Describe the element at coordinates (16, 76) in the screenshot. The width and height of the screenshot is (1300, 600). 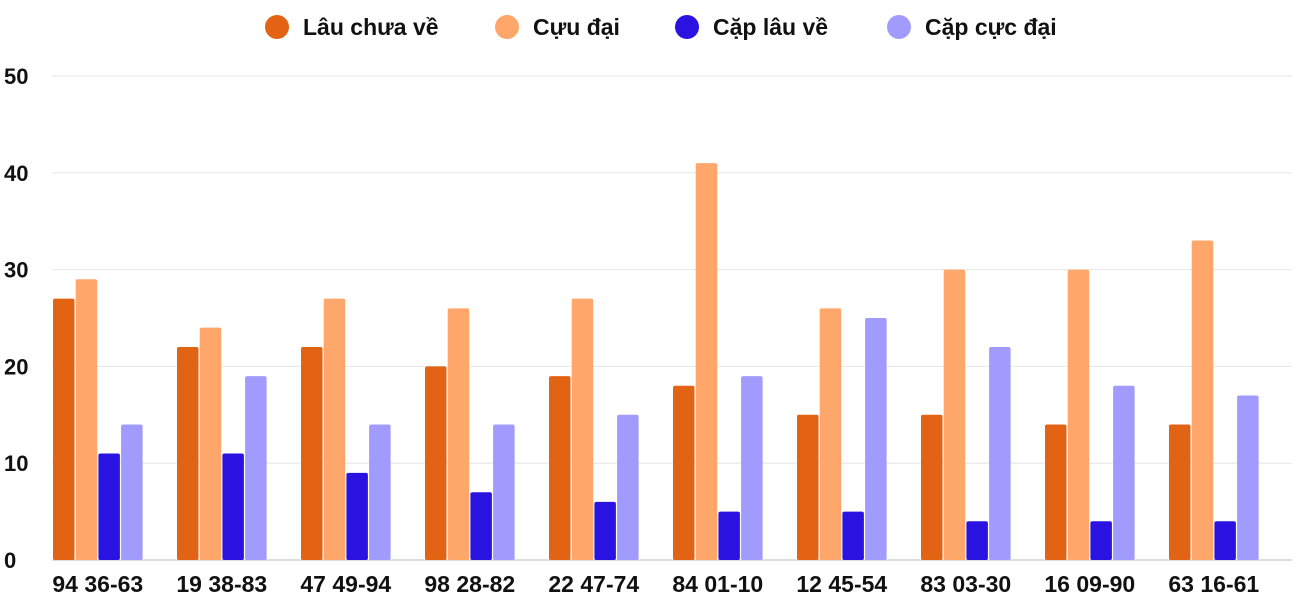
I see `y-tick-label: 50` at that location.